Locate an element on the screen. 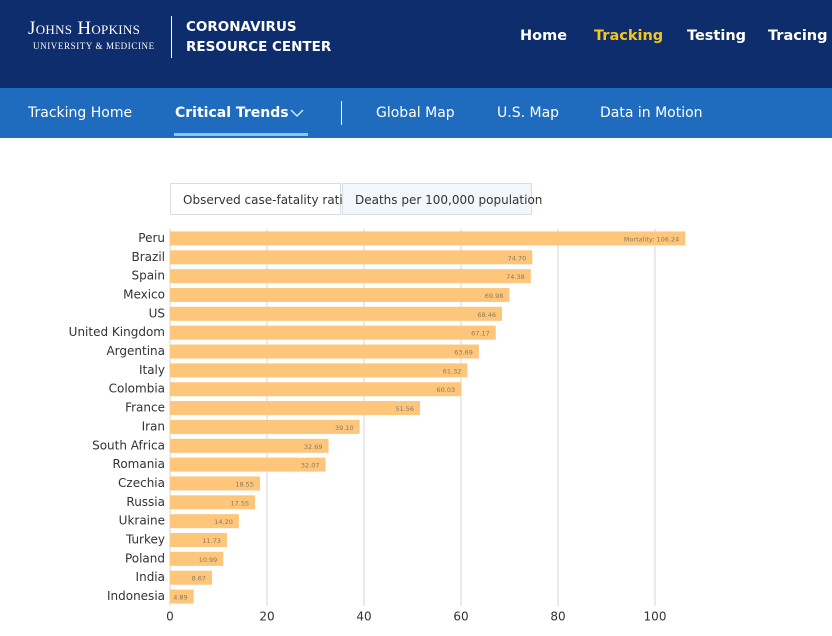  value-label: 17.55 is located at coordinates (240, 503).